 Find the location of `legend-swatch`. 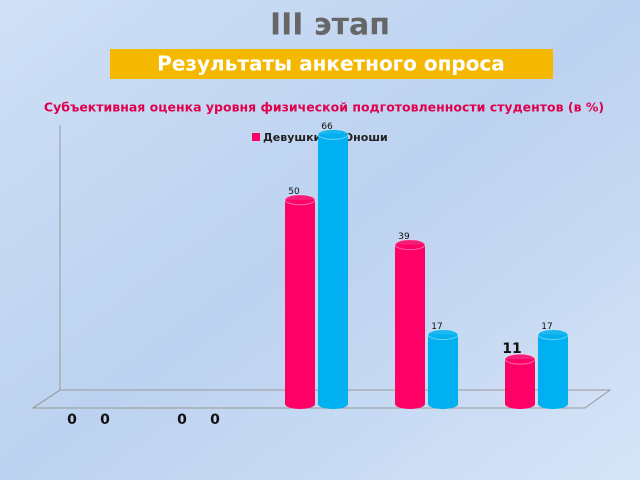

legend-swatch is located at coordinates (256, 137).